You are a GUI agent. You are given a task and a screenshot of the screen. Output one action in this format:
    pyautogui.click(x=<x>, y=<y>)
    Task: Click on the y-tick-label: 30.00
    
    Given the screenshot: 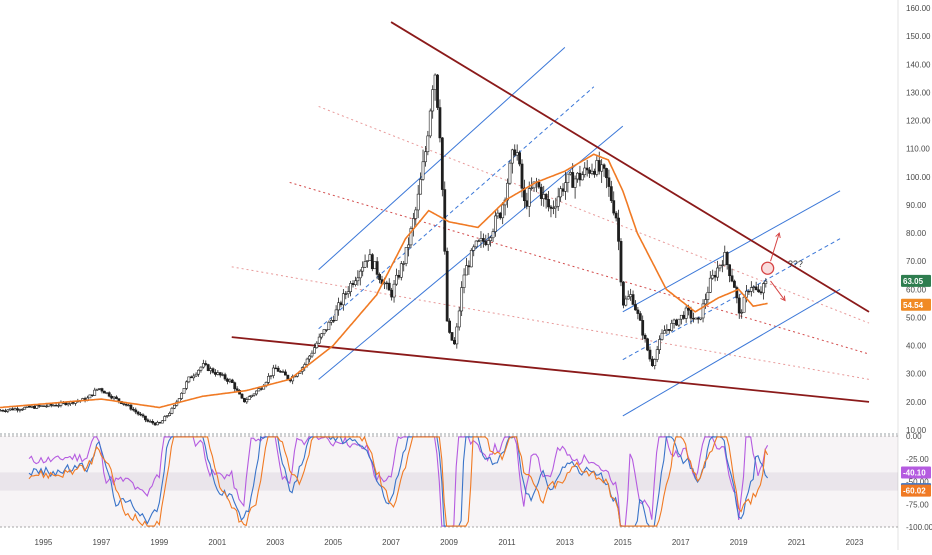 What is the action you would take?
    pyautogui.click(x=916, y=374)
    